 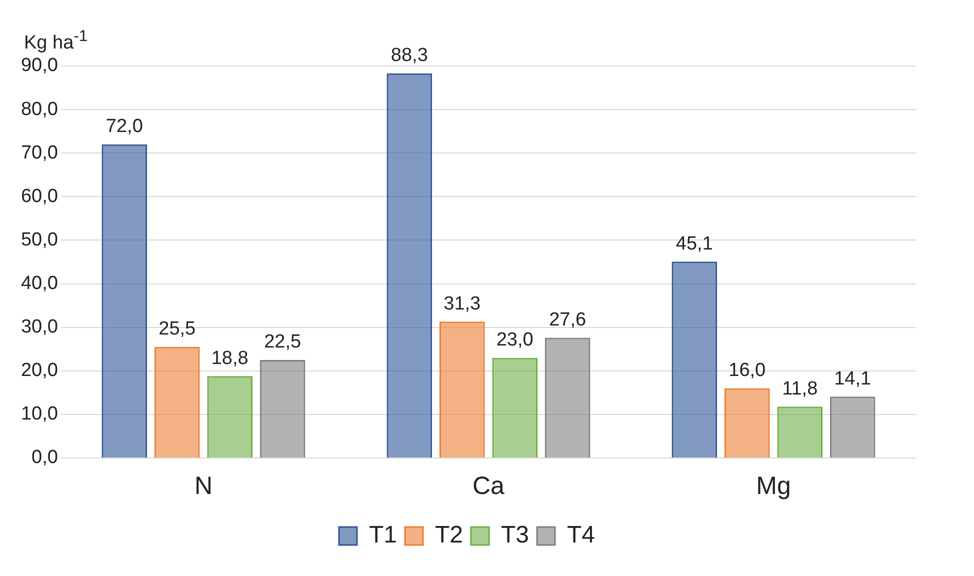 I want to click on y-tick-label: 80,0, so click(x=39, y=109).